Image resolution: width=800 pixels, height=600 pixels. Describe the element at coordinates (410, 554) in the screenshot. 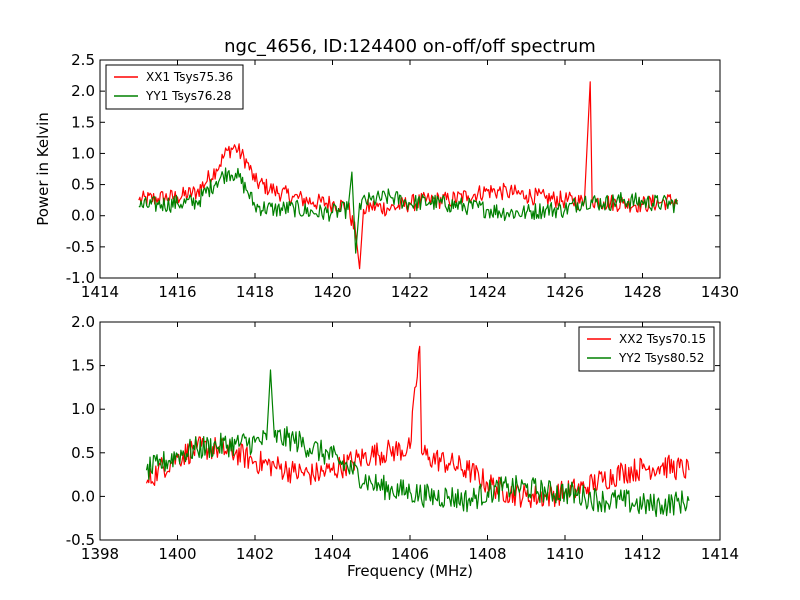

I see `x-tick-label-1-4: 1406` at that location.